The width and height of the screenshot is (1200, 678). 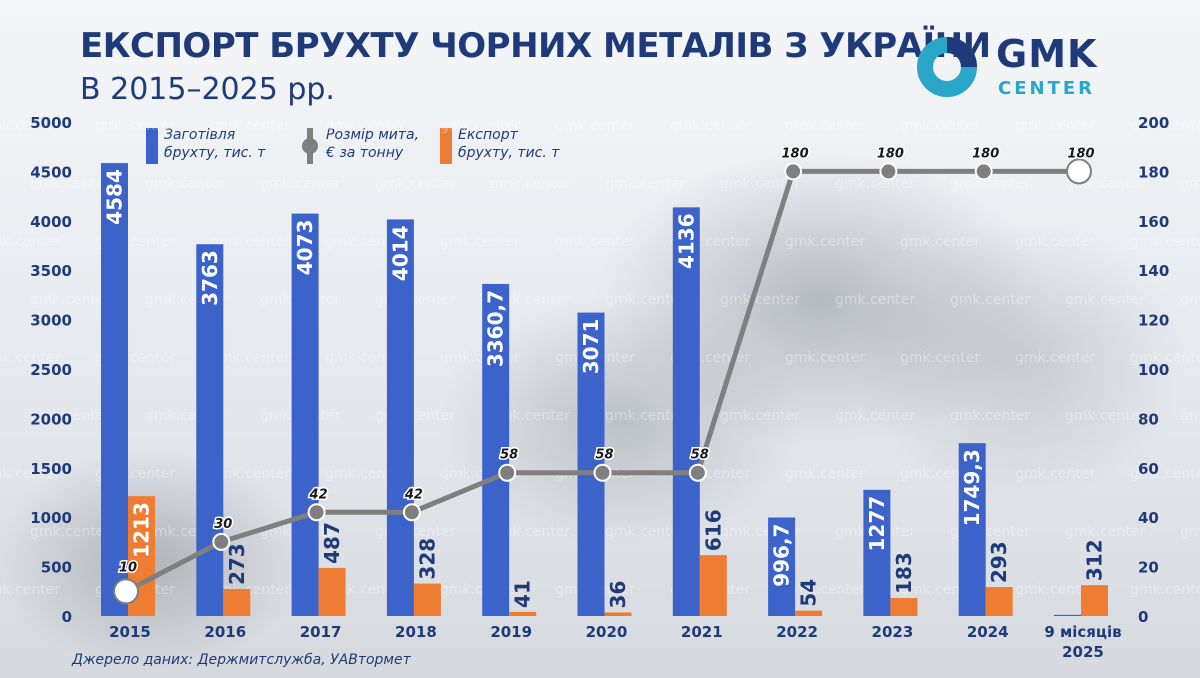 I want to click on y-left-tick-label: 4000, so click(x=51, y=222).